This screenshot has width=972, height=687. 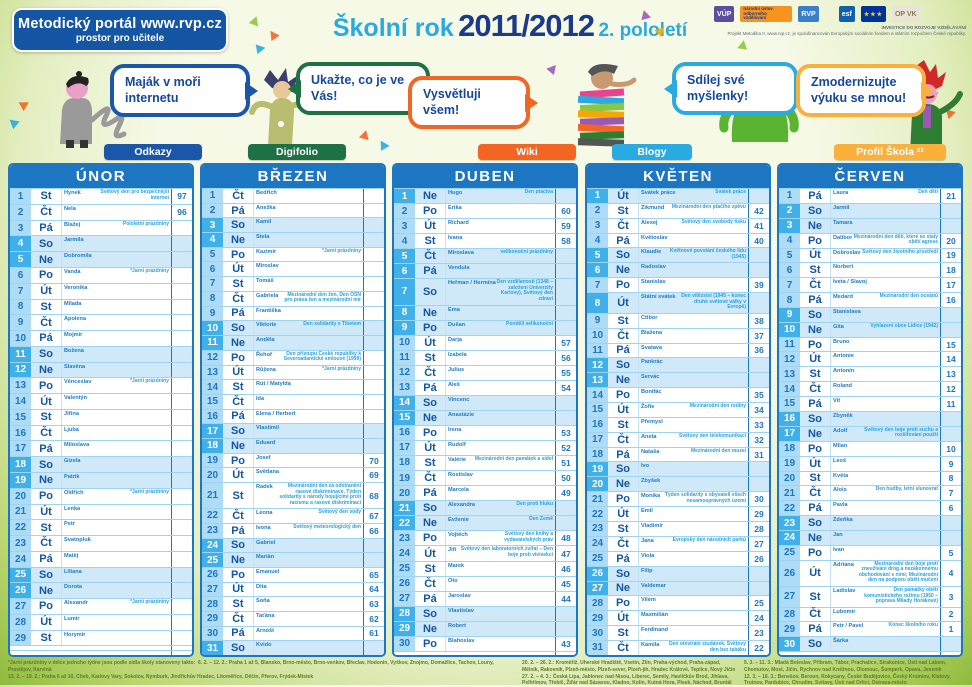 What do you see at coordinates (789, 464) in the screenshot?
I see `day-number: 19` at bounding box center [789, 464].